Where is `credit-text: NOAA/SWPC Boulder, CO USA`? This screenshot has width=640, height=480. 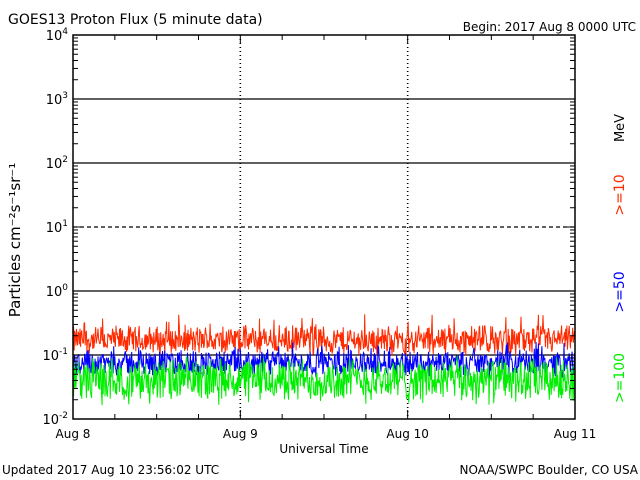
credit-text: NOAA/SWPC Boulder, CO USA is located at coordinates (549, 470).